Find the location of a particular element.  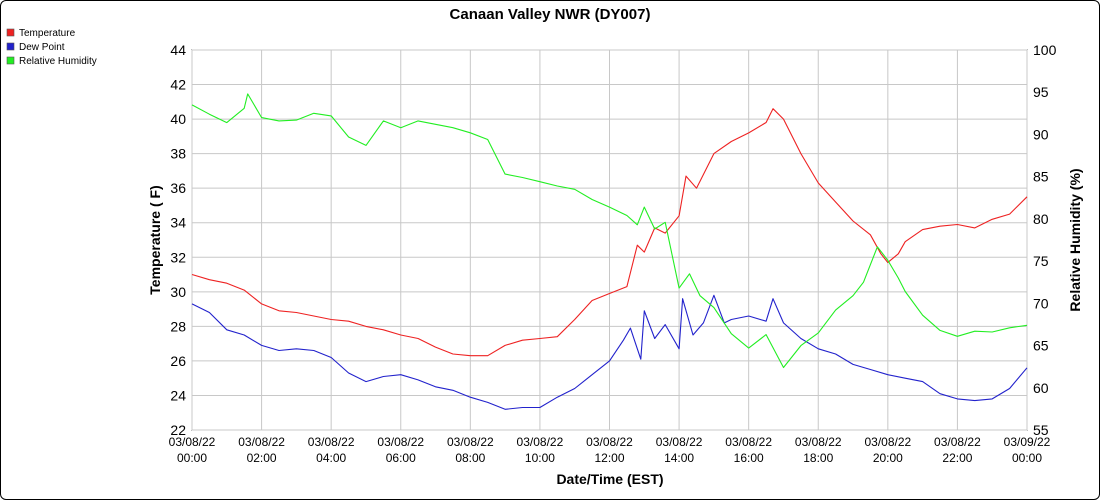

x-tick-date: 03/09/22 is located at coordinates (1027, 442).